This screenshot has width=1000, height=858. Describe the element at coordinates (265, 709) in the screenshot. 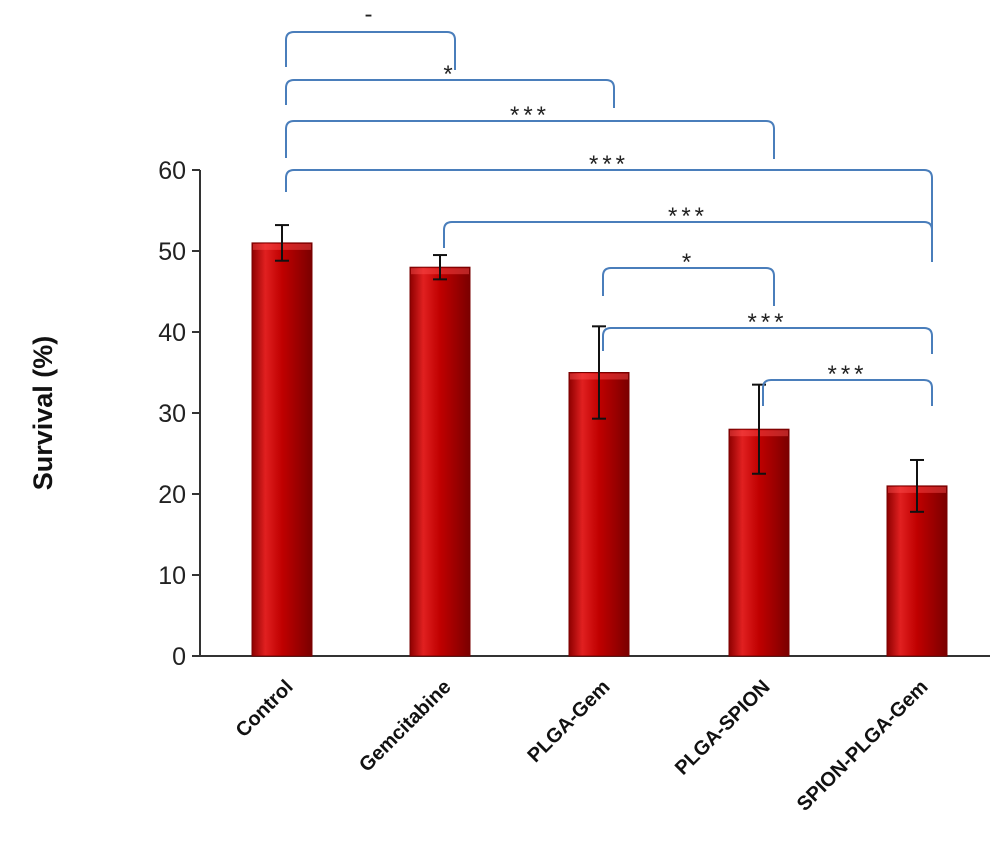

I see `x-tick-label-control: Control` at that location.